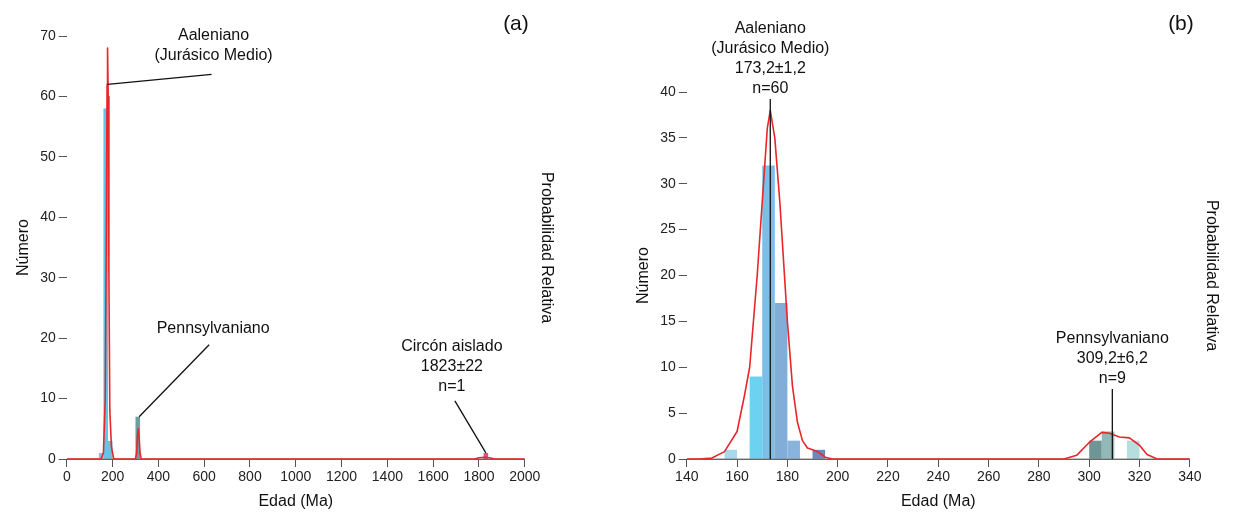 The image size is (1233, 519). What do you see at coordinates (1181, 22) in the screenshot?
I see `chart-title: (b)` at bounding box center [1181, 22].